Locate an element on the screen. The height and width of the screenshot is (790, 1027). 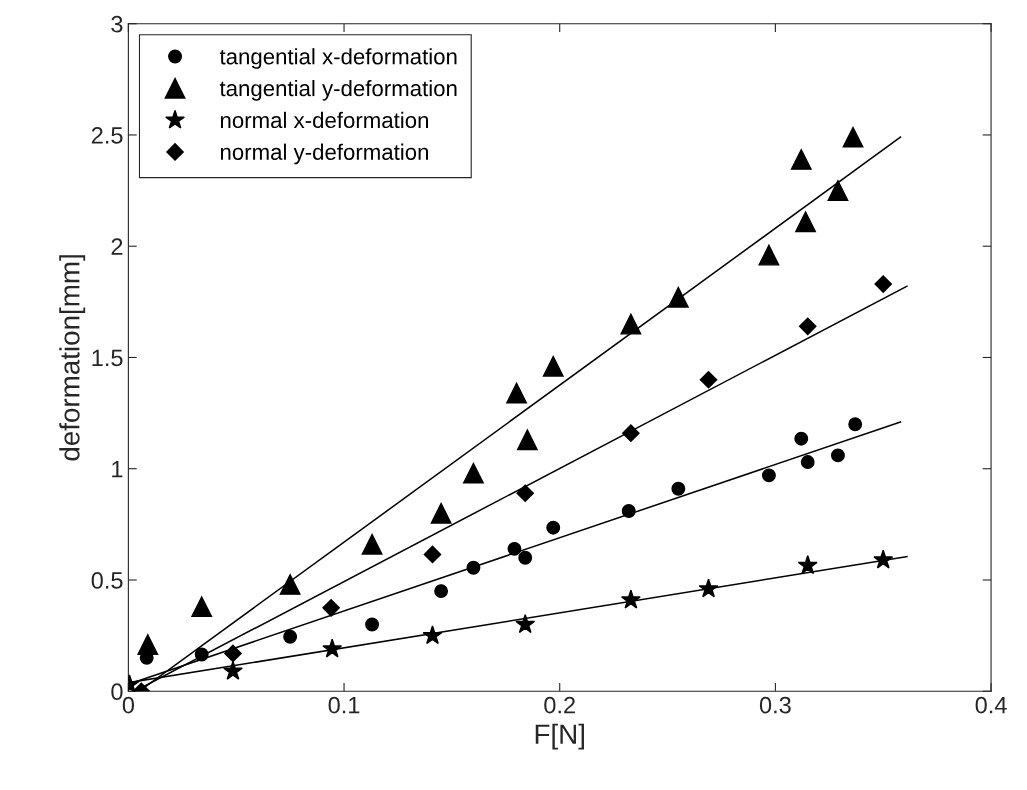
legend-label: normal x-deformation is located at coordinates (324, 120).